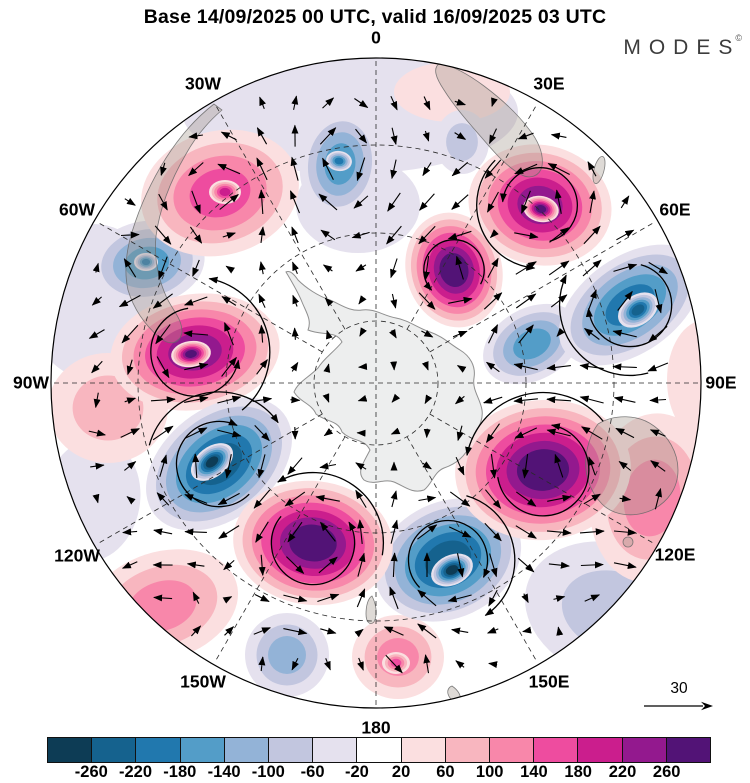 The width and height of the screenshot is (750, 783). I want to click on colorbar-tick-20: 20, so click(401, 772).